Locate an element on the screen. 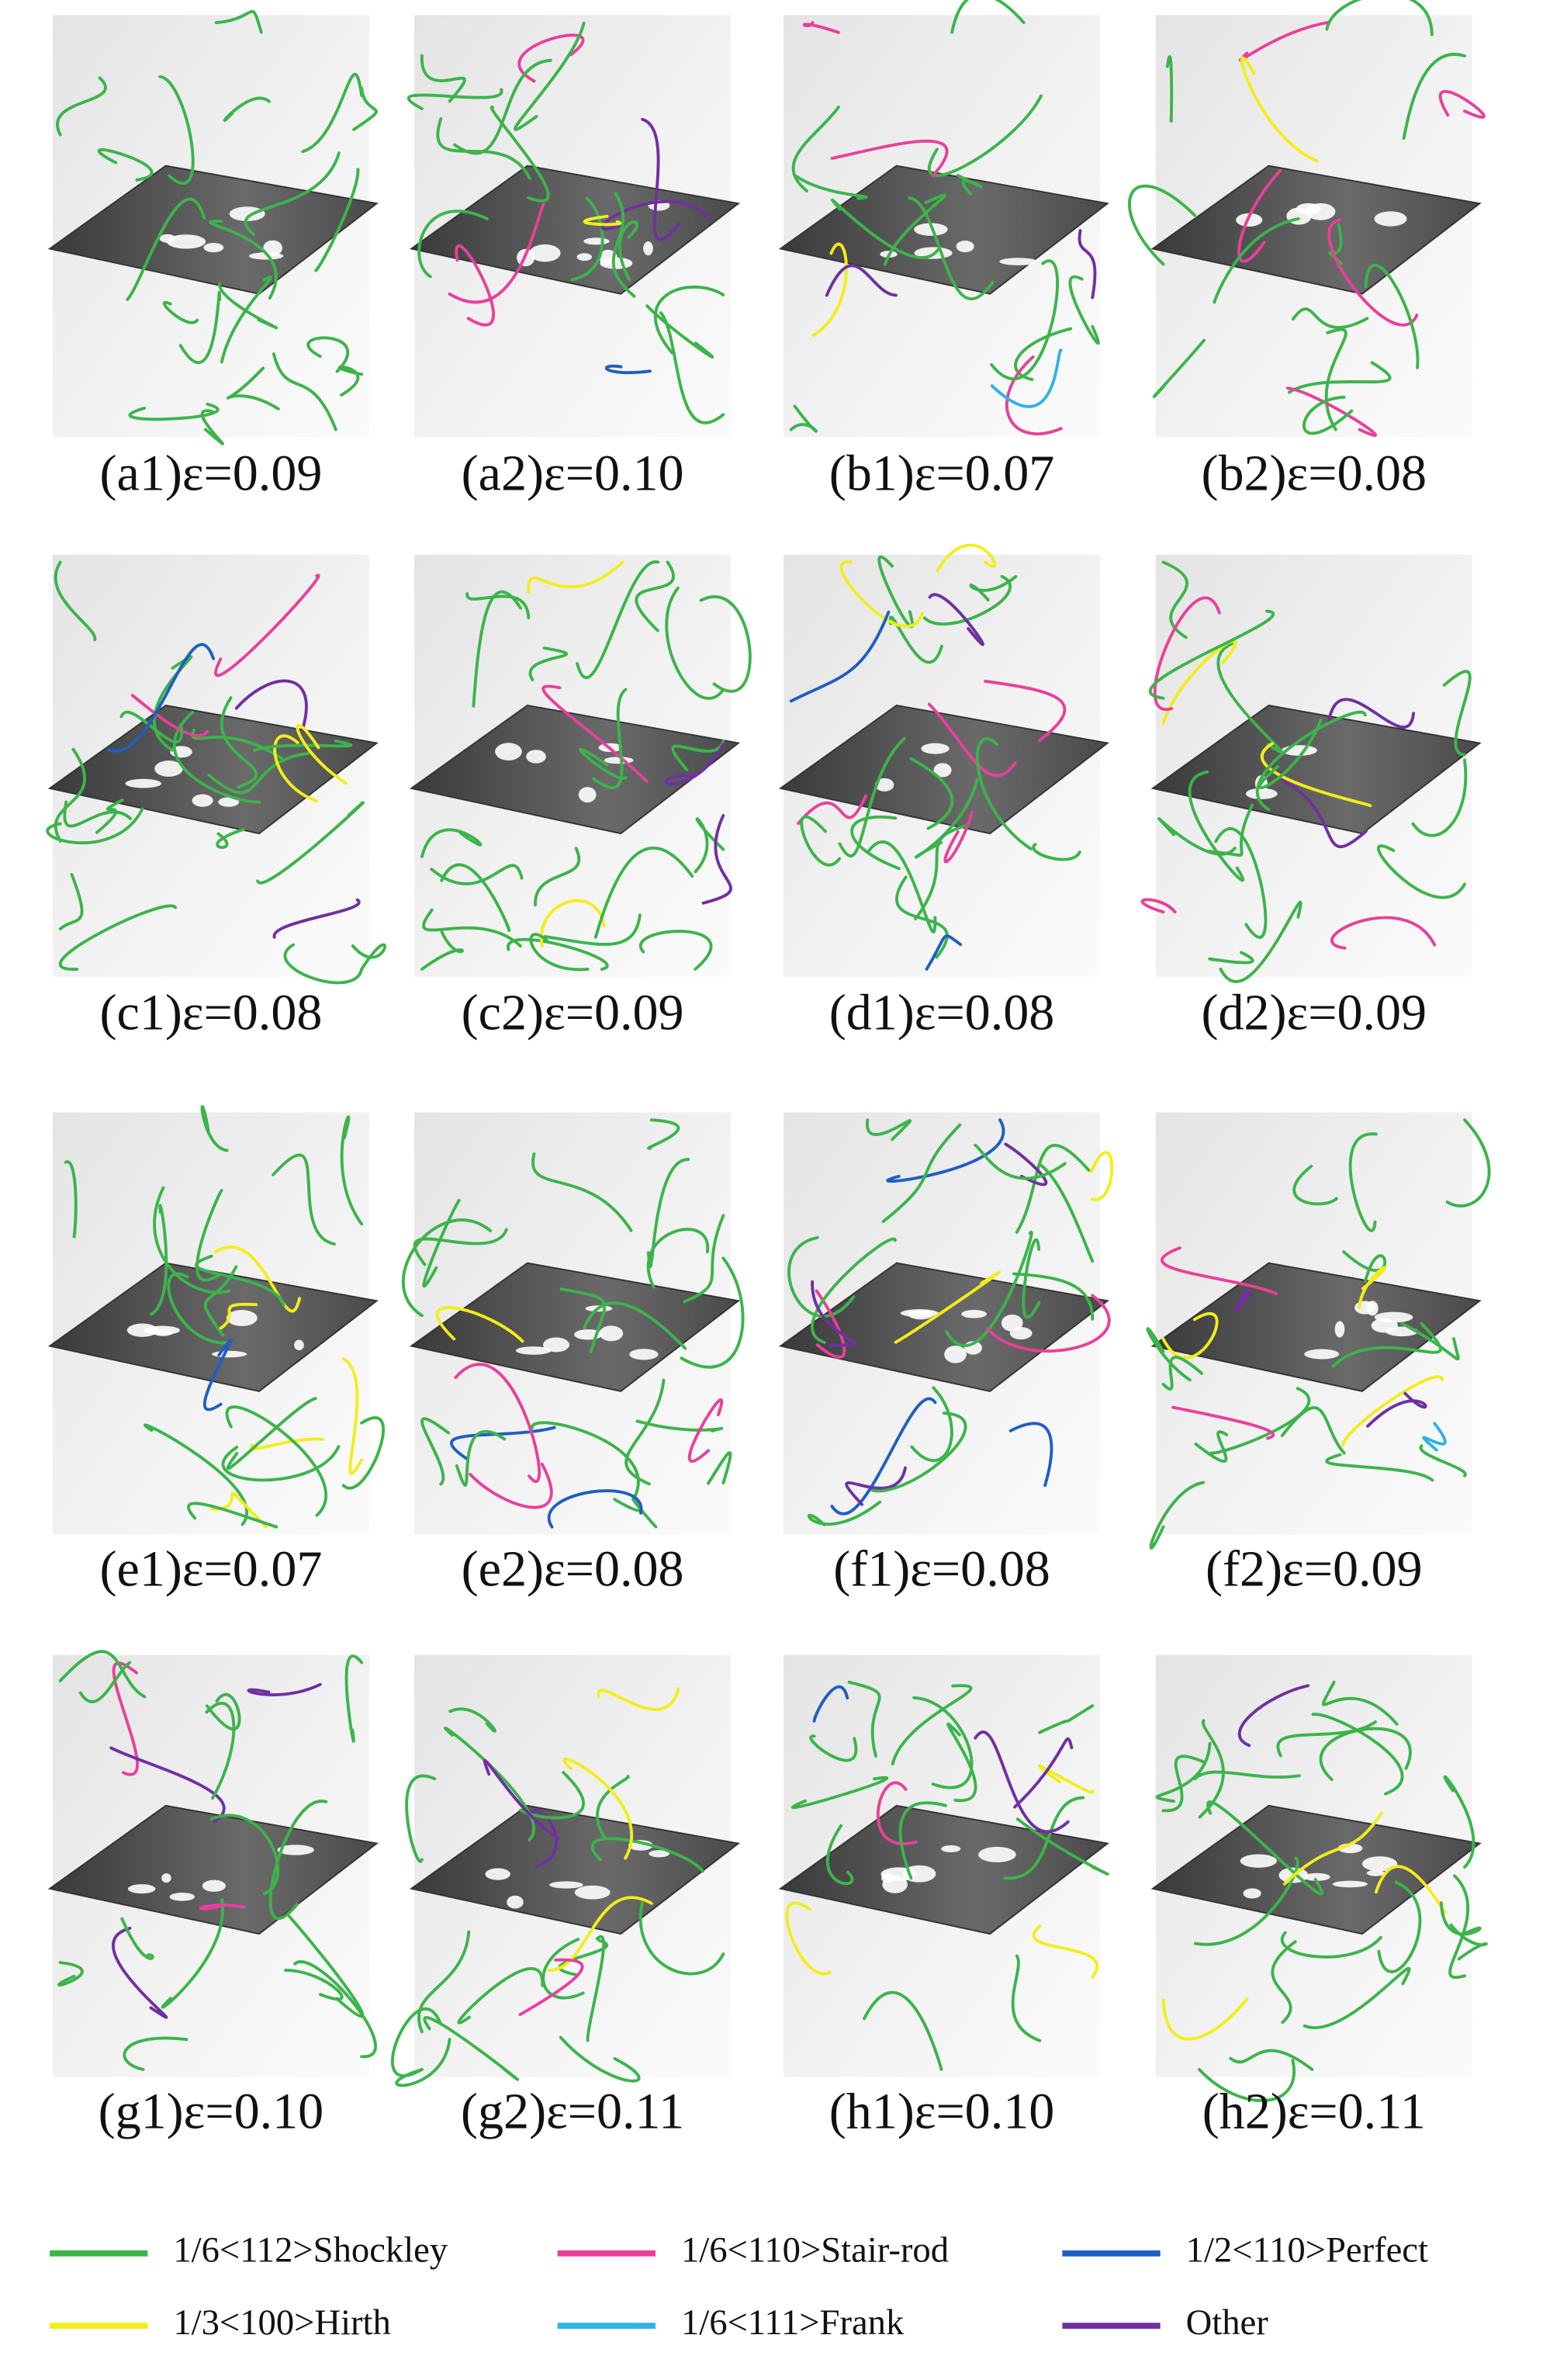 This screenshot has width=1543, height=2380. panel-label: (g2)ε=0.11 is located at coordinates (572, 2112).